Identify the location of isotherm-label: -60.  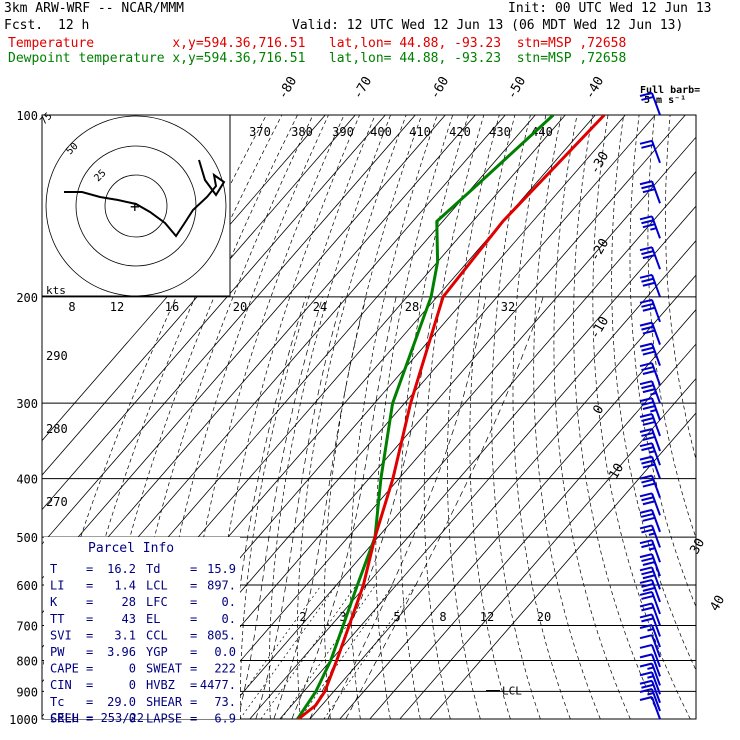
(439, 88).